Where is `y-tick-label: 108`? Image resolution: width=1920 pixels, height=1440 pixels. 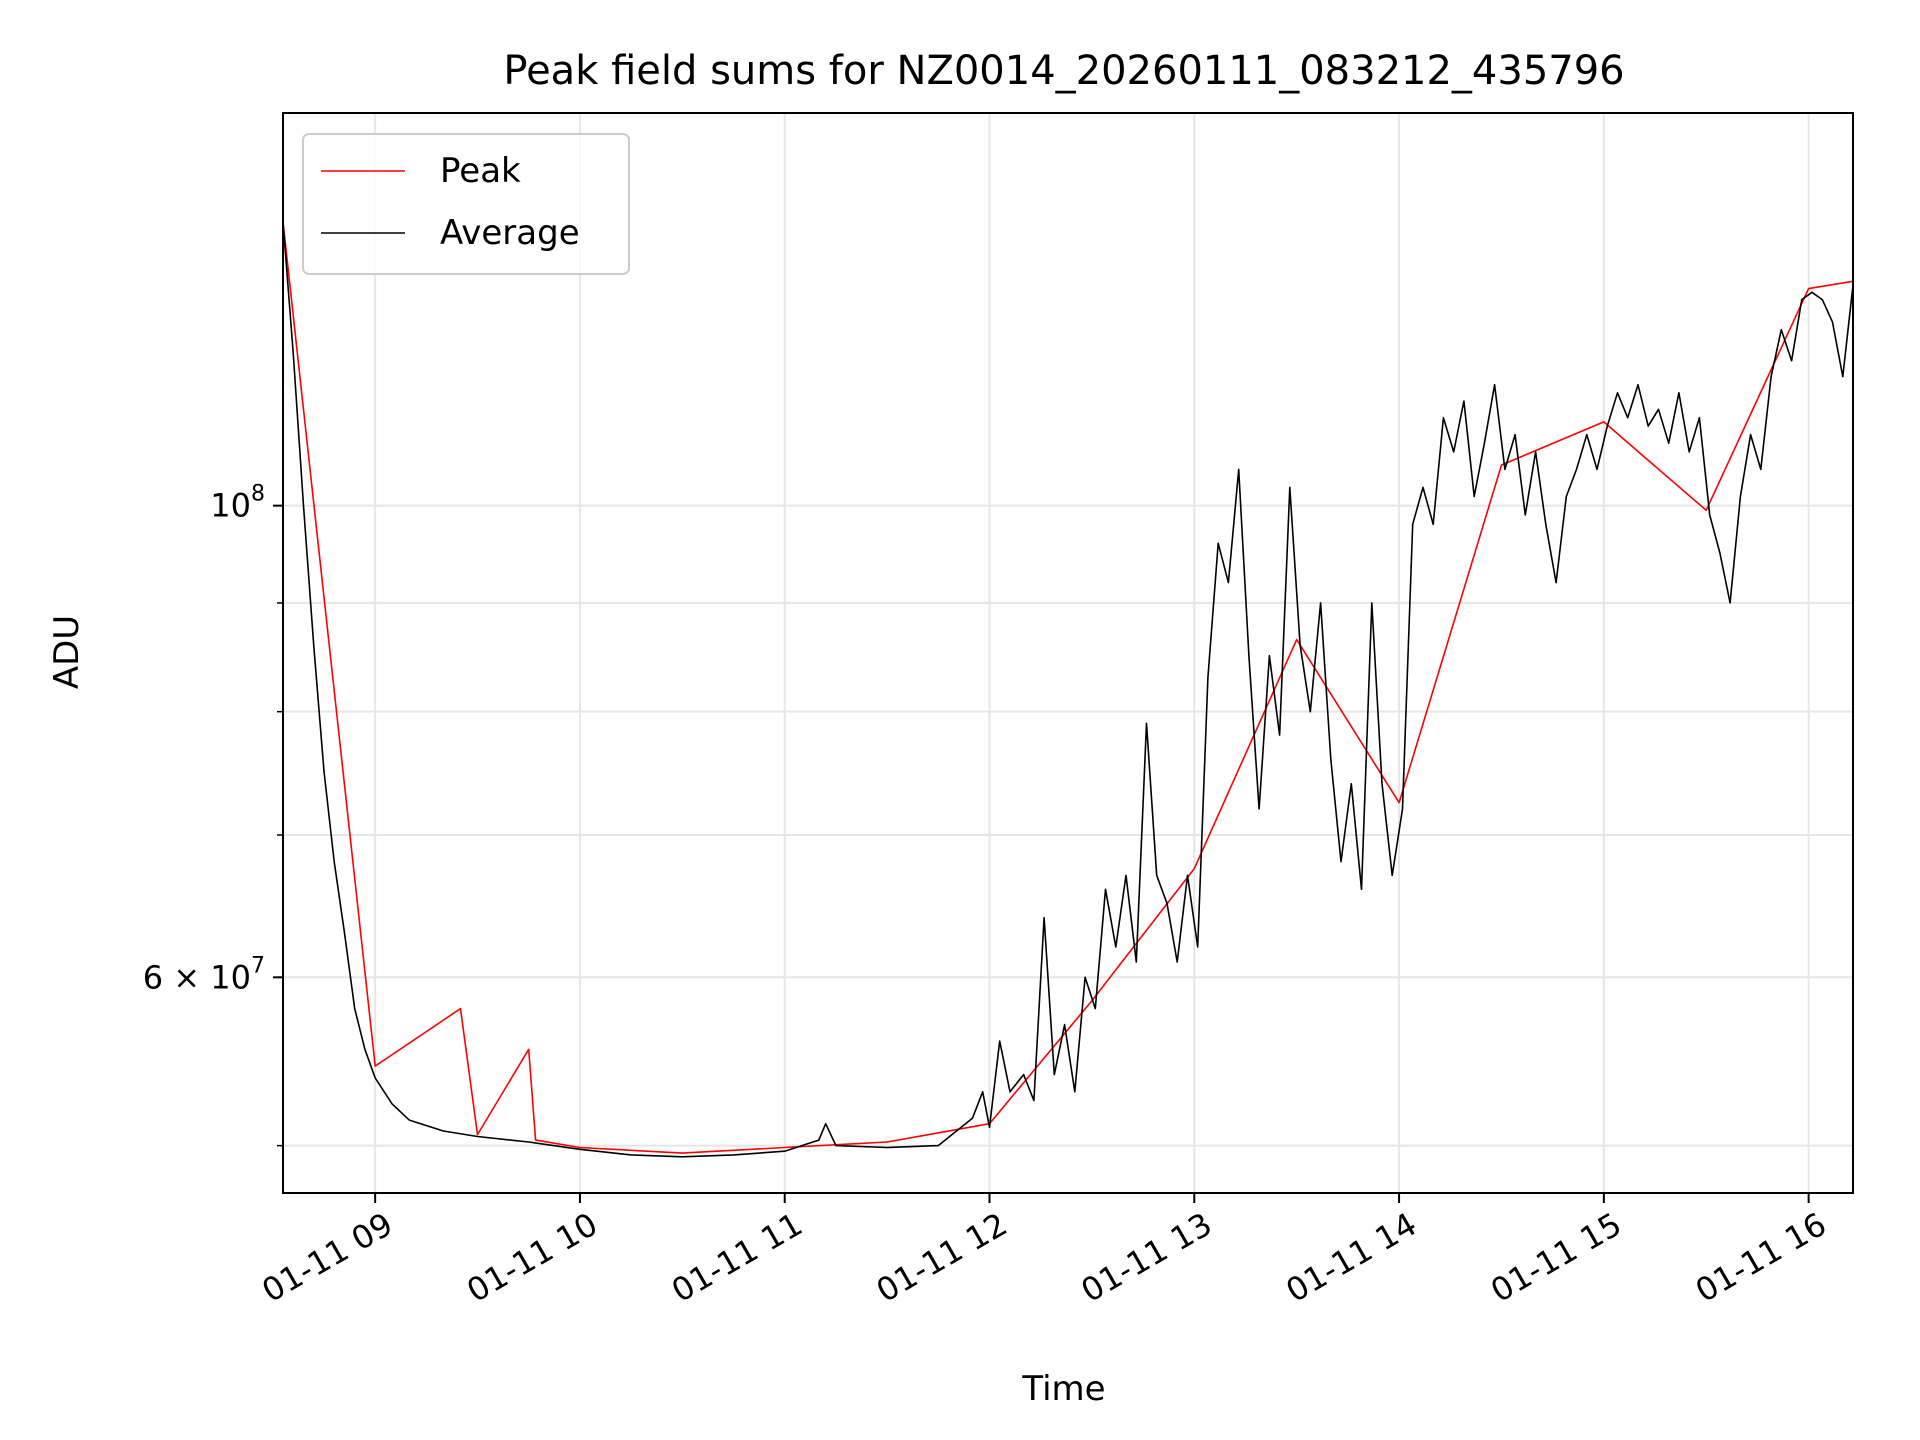
y-tick-label: 108 is located at coordinates (237, 503).